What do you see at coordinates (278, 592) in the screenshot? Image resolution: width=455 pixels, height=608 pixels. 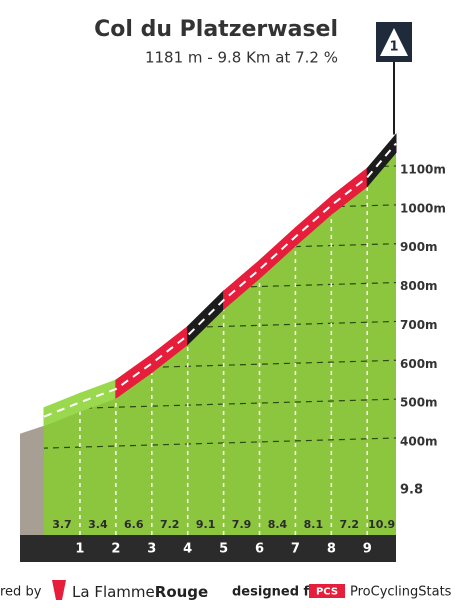 I see `footer-designed: designed for` at bounding box center [278, 592].